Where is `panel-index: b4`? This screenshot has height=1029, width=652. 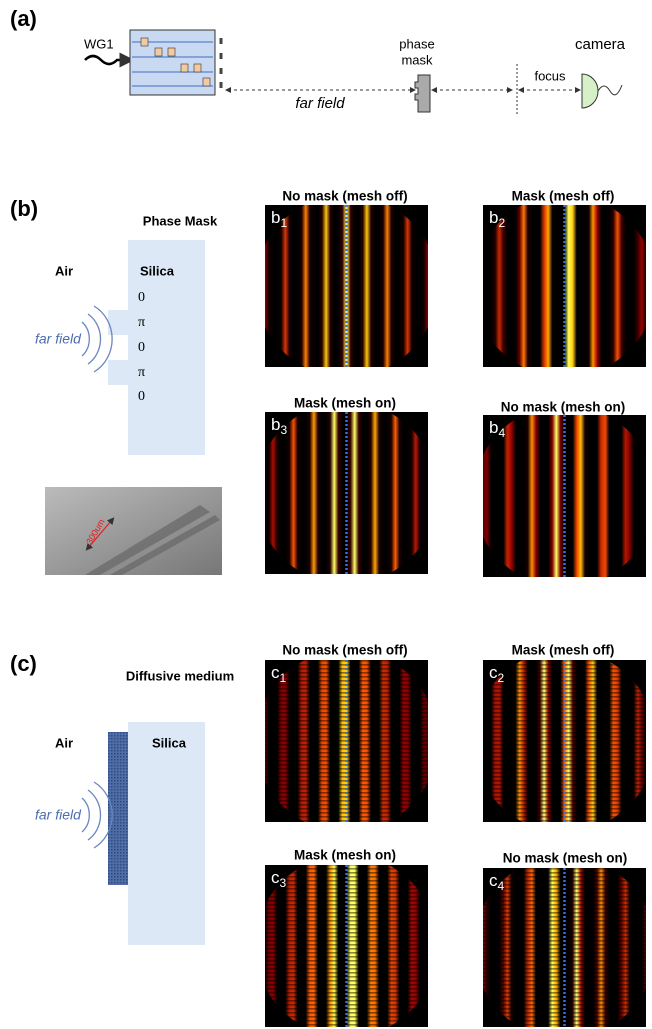
panel-index: b4 is located at coordinates (497, 429).